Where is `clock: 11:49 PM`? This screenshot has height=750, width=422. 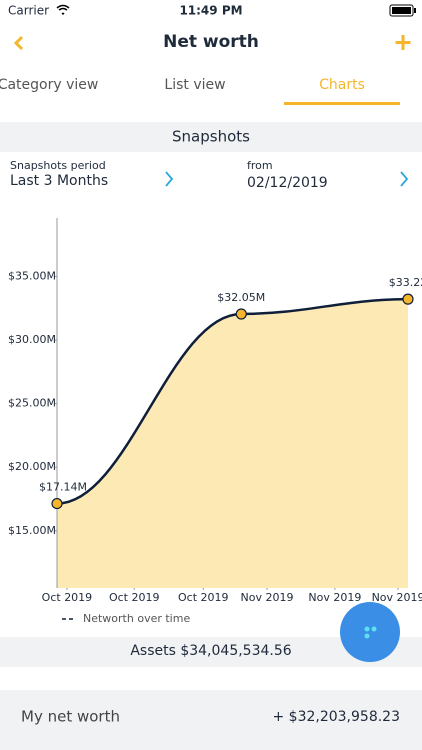
clock: 11:49 PM is located at coordinates (210, 11).